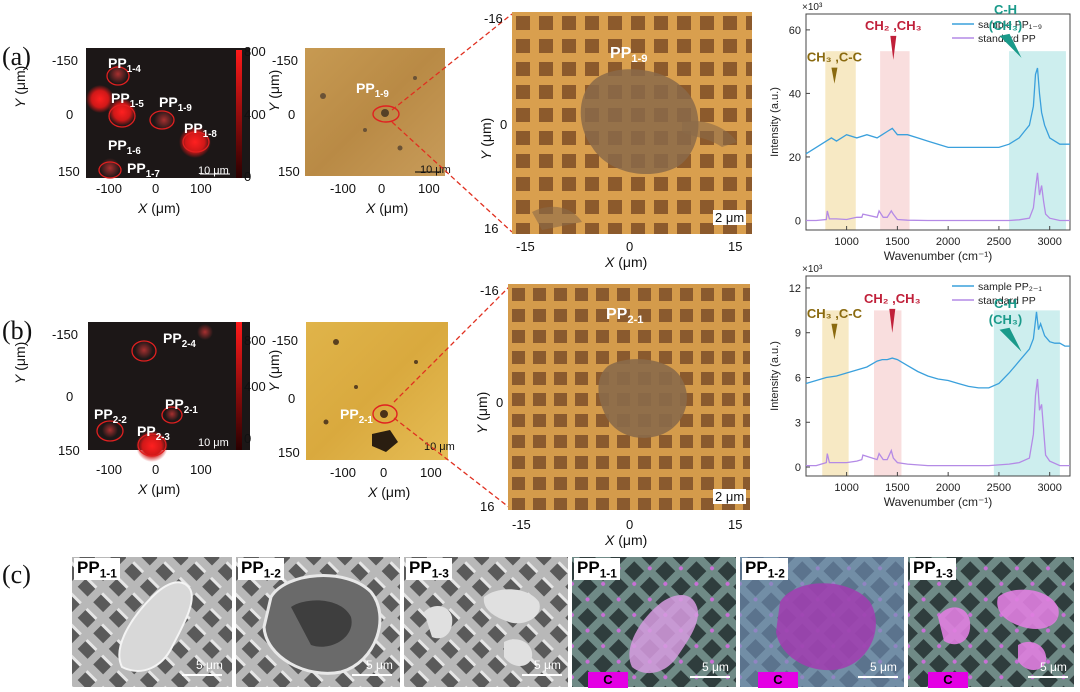 This screenshot has height=692, width=1080. Describe the element at coordinates (1007, 301) in the screenshot. I see `legend-label: standard PP` at that location.